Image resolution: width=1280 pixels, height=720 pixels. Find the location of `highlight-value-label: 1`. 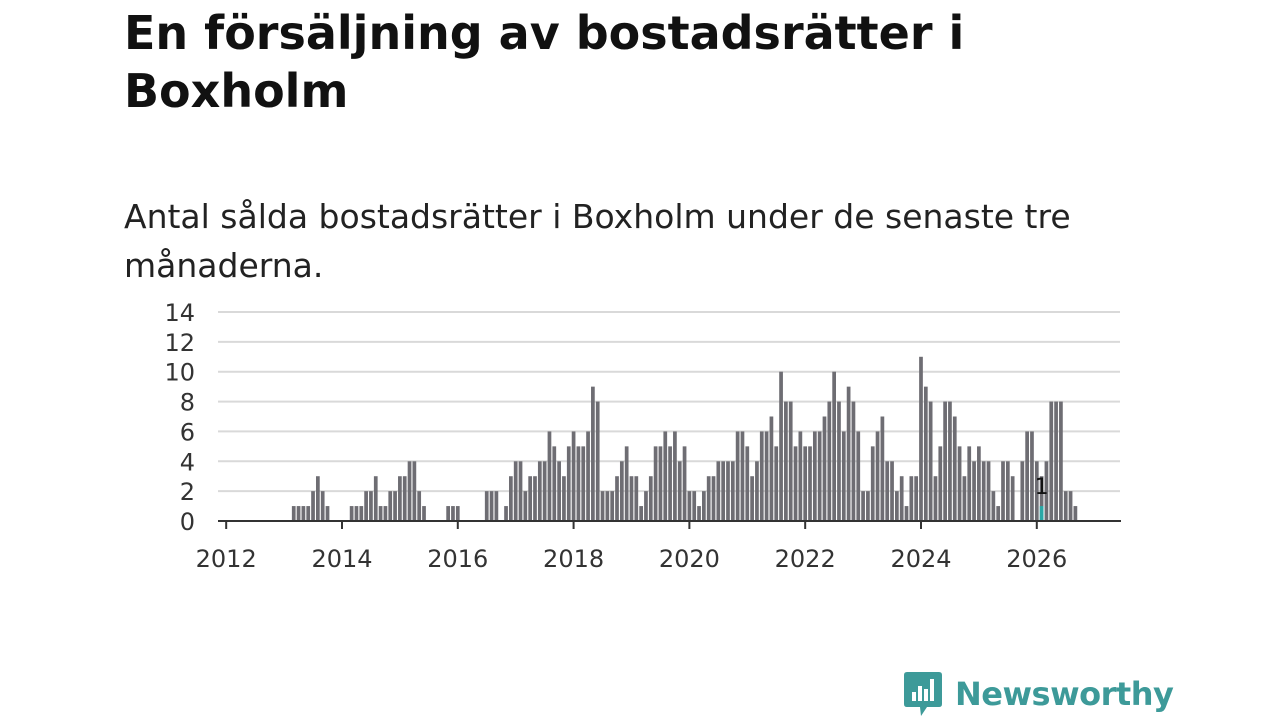

highlight-value-label: 1 is located at coordinates (1042, 487).